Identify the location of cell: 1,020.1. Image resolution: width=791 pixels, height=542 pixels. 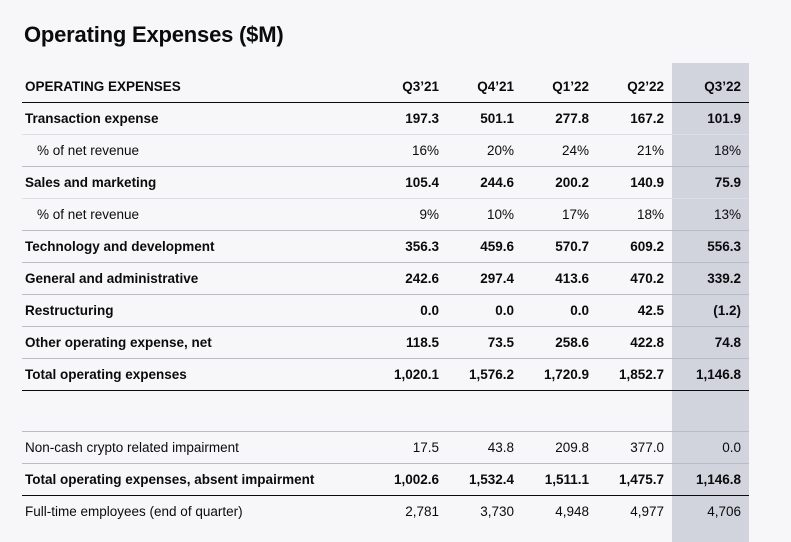
(409, 374).